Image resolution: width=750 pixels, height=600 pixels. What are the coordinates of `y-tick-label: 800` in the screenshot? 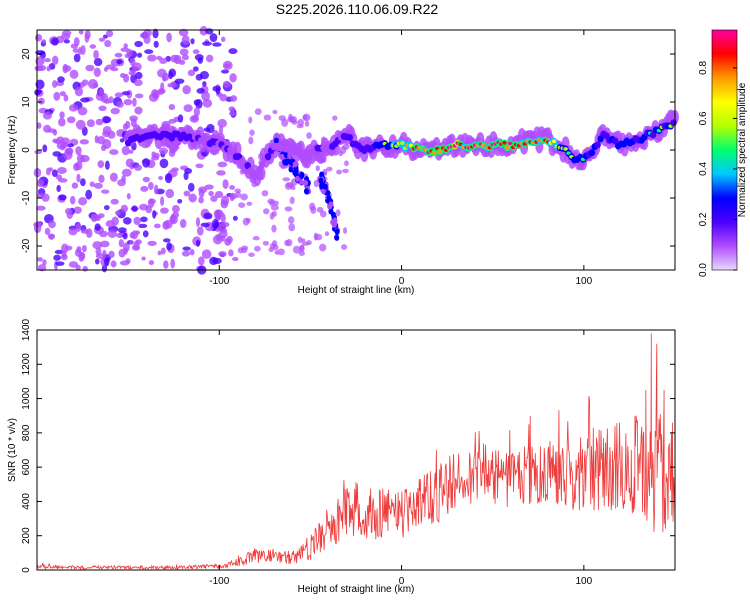 It's located at (26, 432).